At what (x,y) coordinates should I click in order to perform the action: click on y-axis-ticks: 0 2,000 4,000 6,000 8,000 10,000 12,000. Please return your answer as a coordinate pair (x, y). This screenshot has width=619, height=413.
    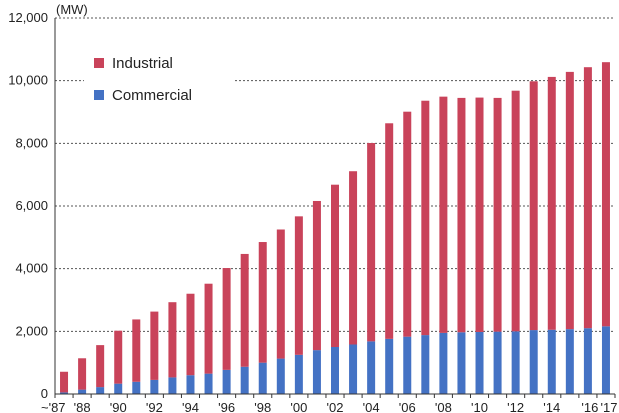
    Looking at the image, I should click on (28, 205).